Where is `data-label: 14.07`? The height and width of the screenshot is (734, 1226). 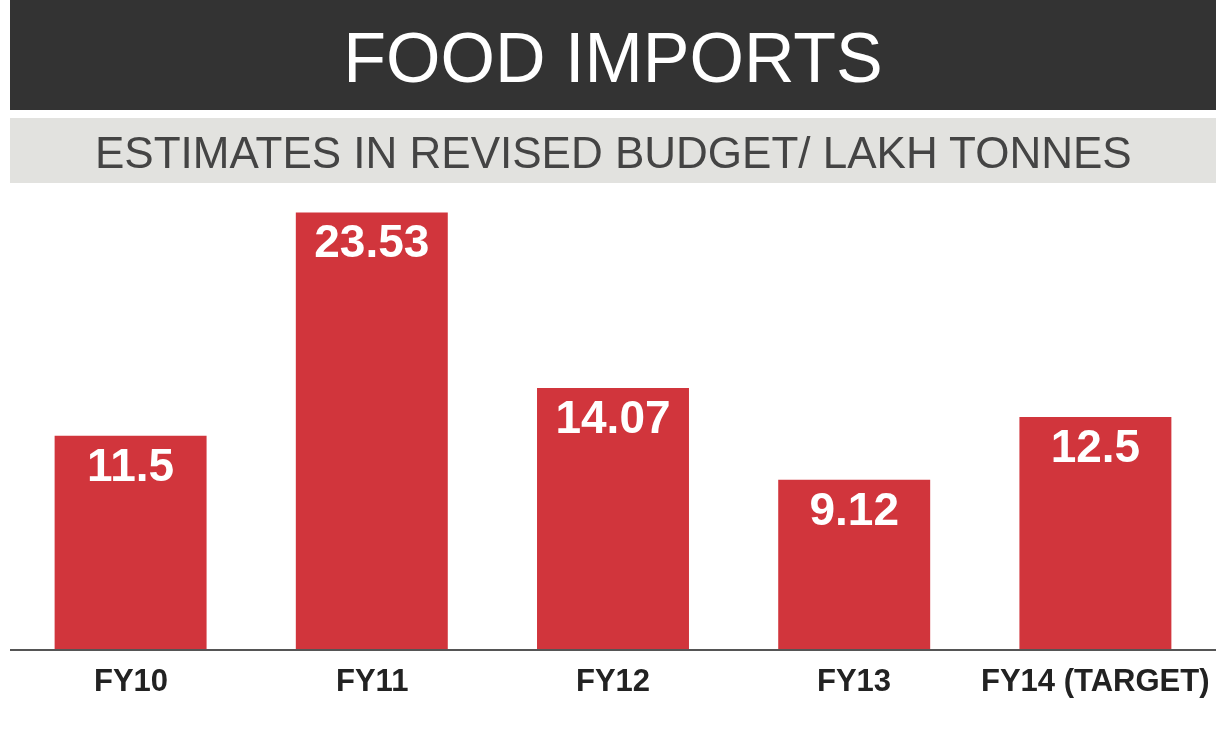
data-label: 14.07 is located at coordinates (613, 416).